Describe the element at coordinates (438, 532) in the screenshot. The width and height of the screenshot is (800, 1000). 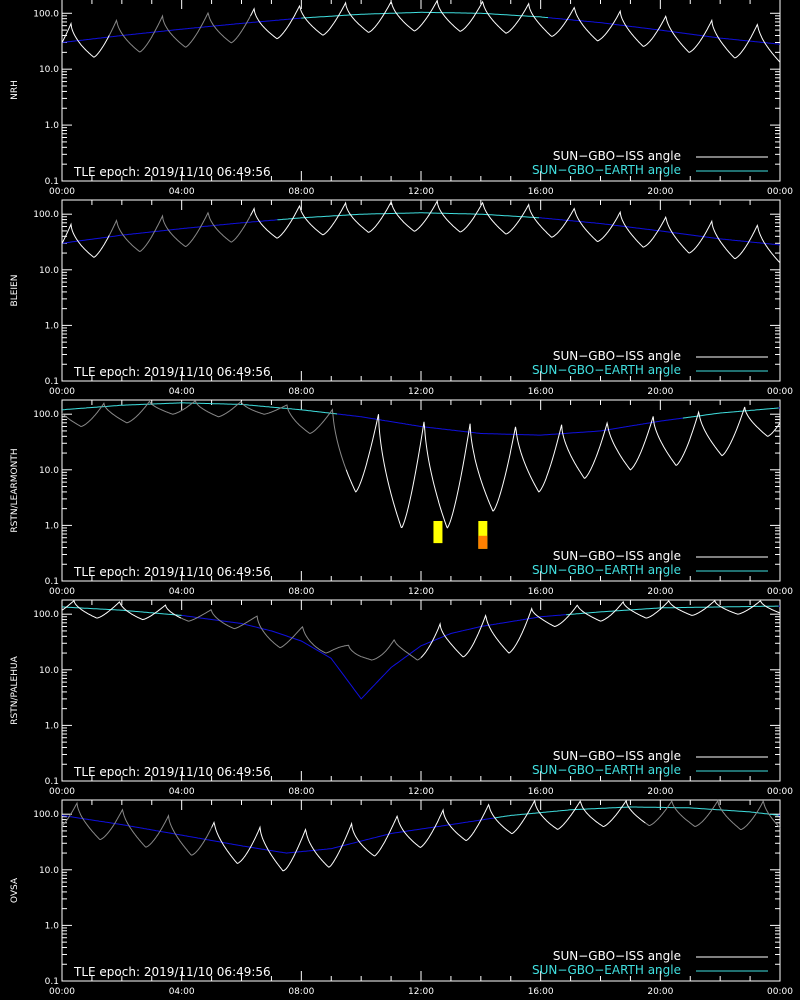
I see `event-marker` at that location.